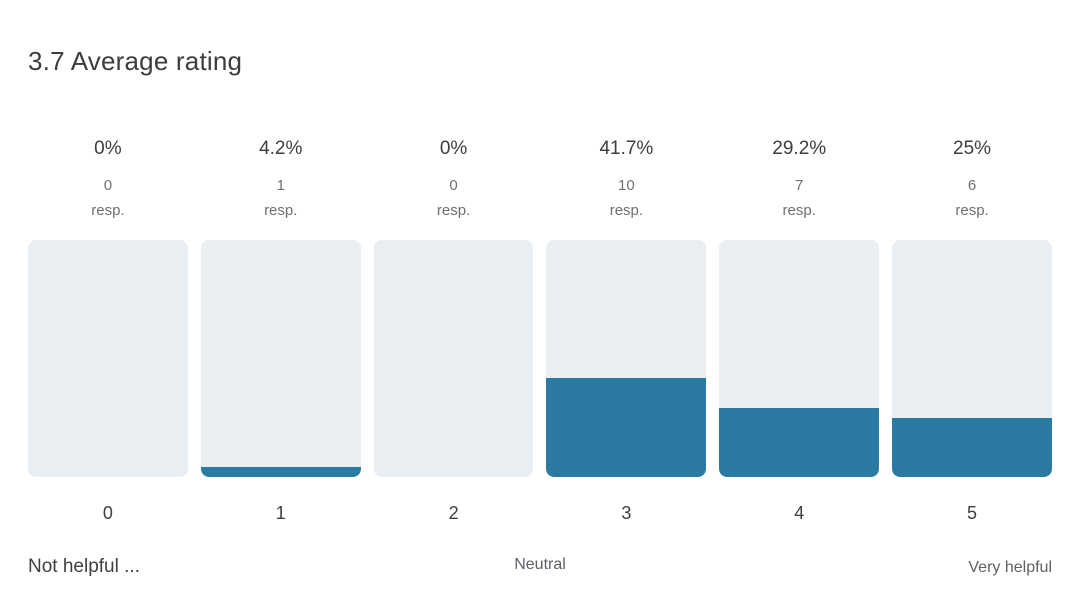 This screenshot has width=1080, height=614. Describe the element at coordinates (626, 513) in the screenshot. I see `category-label: 3` at that location.